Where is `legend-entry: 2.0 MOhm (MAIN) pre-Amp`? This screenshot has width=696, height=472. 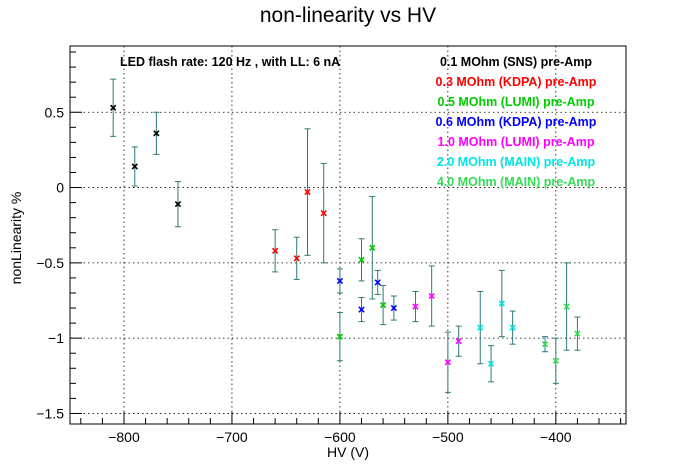
legend-entry: 2.0 MOhm (MAIN) pre-Amp is located at coordinates (516, 162).